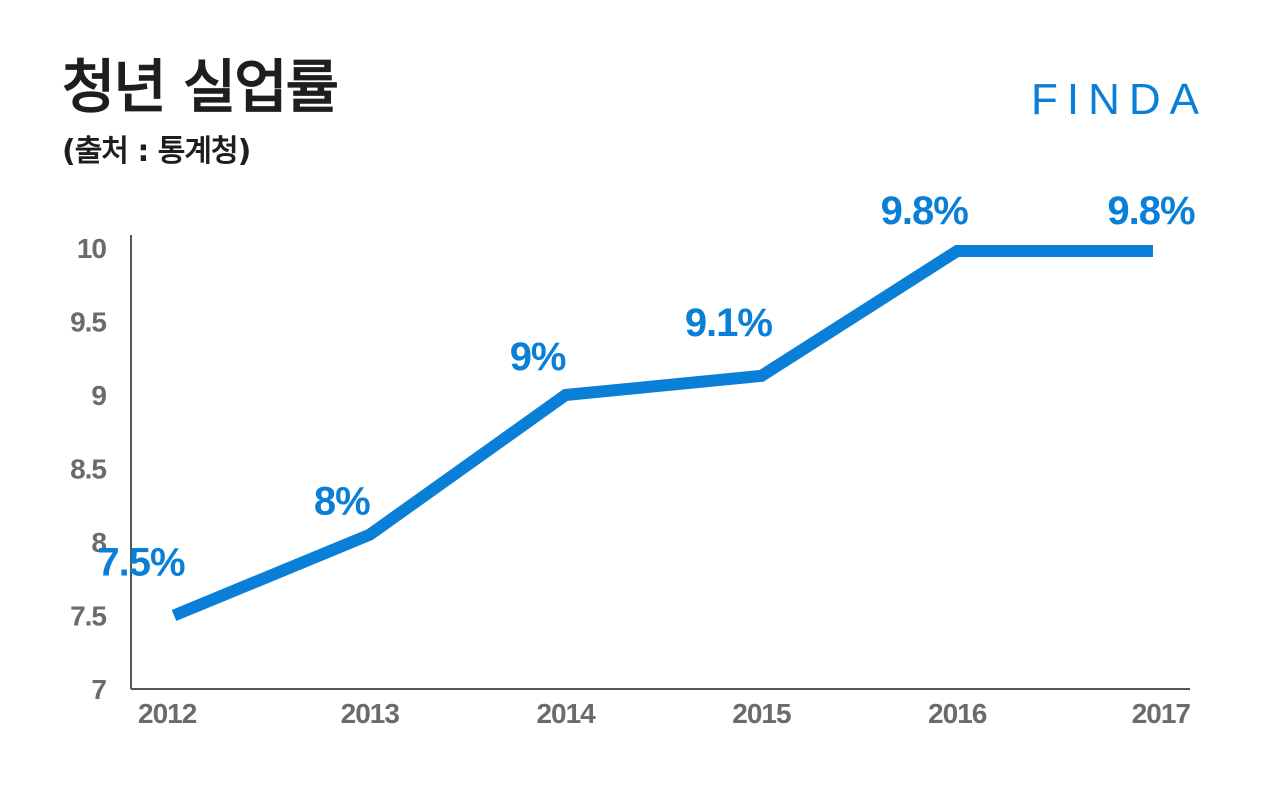  I want to click on x-tick-label: 2014, so click(566, 713).